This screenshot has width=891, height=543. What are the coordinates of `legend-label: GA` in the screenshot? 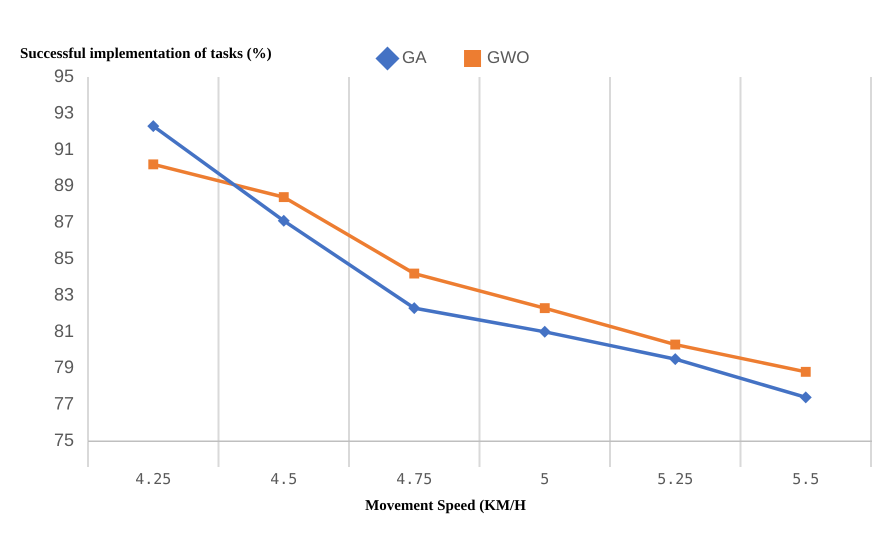 It's located at (415, 58).